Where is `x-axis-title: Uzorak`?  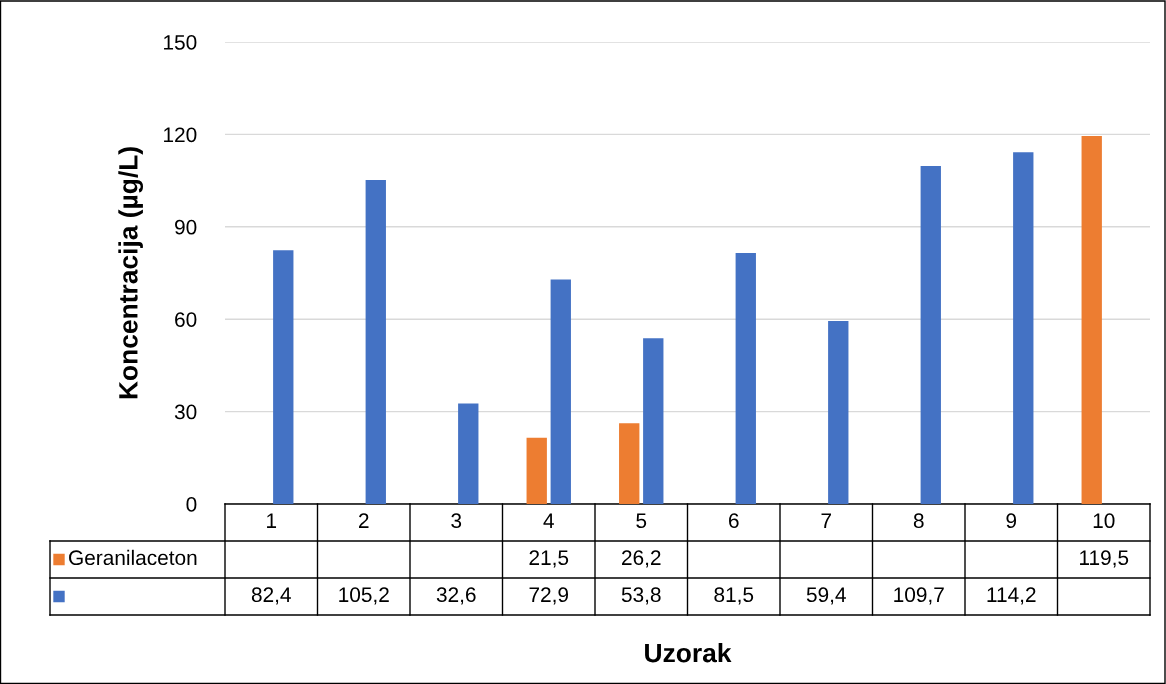 x-axis-title: Uzorak is located at coordinates (688, 653).